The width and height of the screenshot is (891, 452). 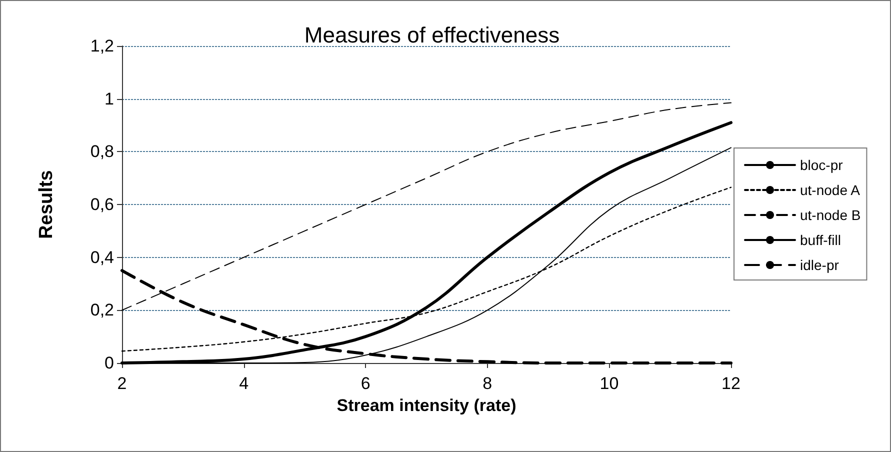 I want to click on legend-label: idle-pr, so click(x=820, y=265).